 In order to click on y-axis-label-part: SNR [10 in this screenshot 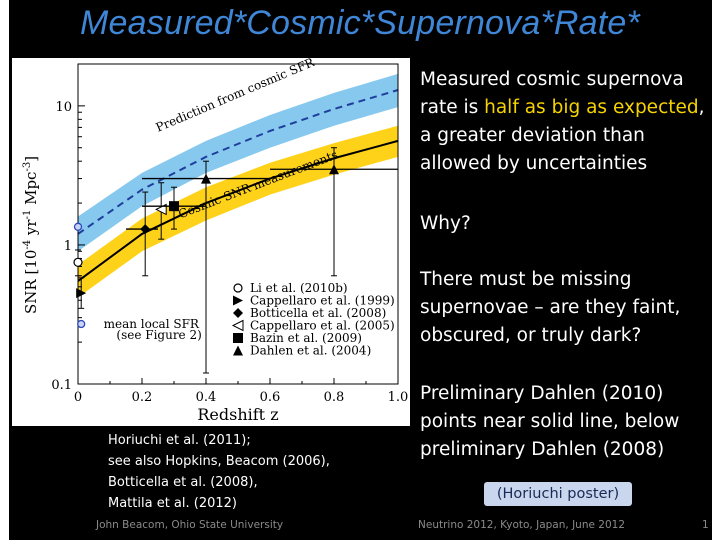, I will do `click(31, 282)`.